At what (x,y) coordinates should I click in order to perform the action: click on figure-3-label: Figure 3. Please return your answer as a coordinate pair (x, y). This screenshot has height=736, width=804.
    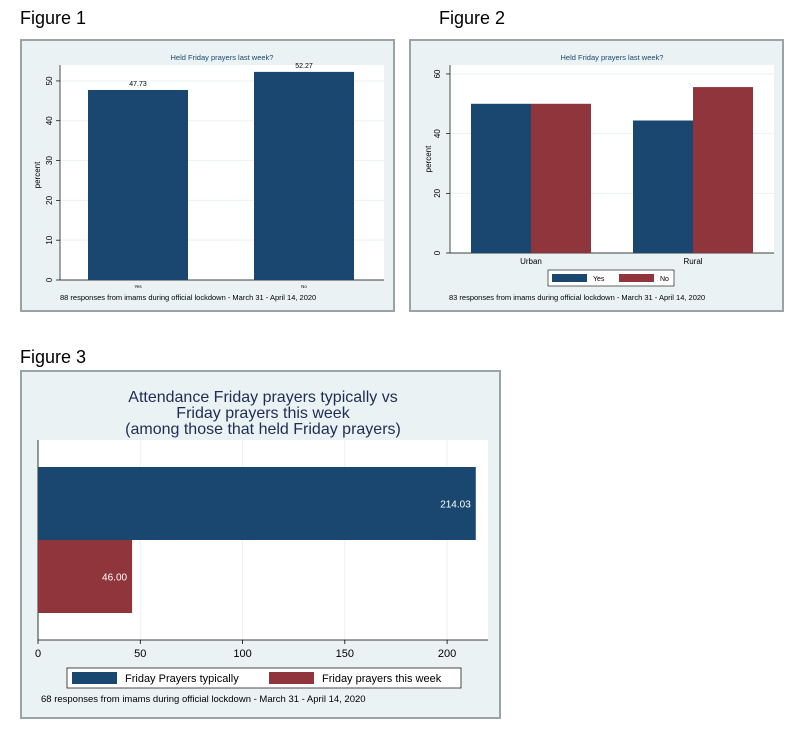
    Looking at the image, I should click on (53, 357).